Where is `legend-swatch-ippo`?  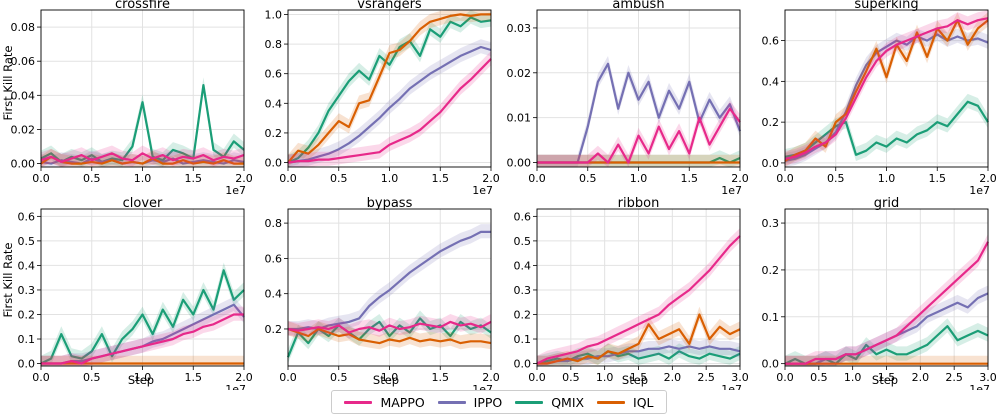
legend-swatch-ippo is located at coordinates (451, 402).